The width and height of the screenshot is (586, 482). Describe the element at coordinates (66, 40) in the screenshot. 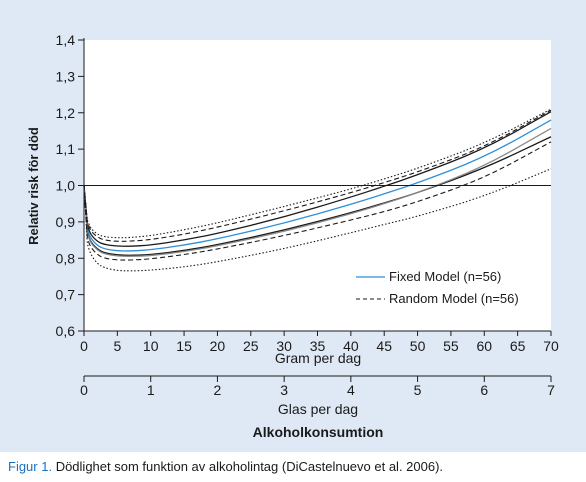

I see `y-tick-label: 1,4` at that location.